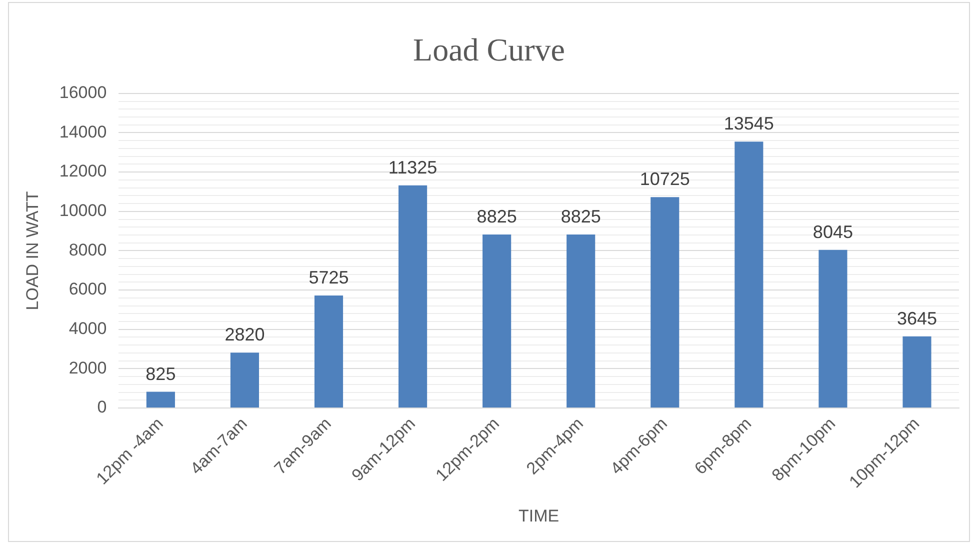 Image resolution: width=974 pixels, height=546 pixels. What do you see at coordinates (413, 167) in the screenshot?
I see `data-label: 11325` at bounding box center [413, 167].